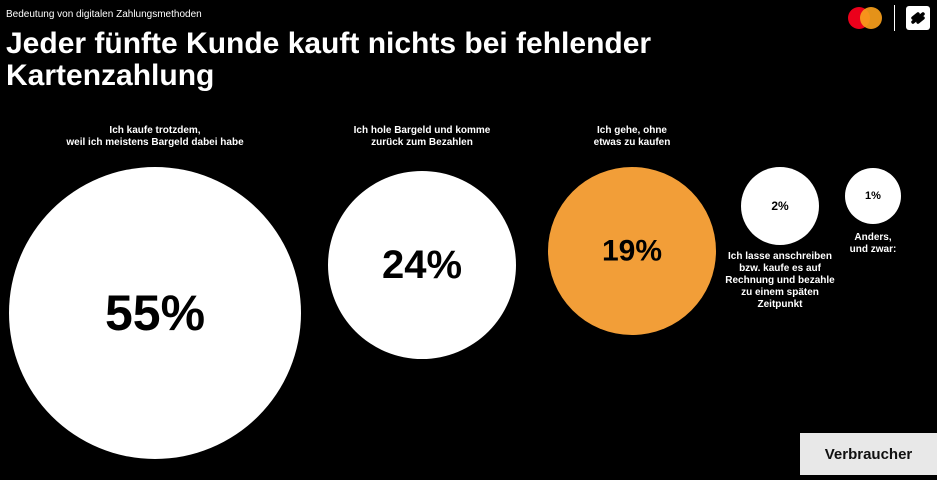  What do you see at coordinates (104, 14) in the screenshot?
I see `page-kicker: Bedeutung von digitalen Zahlungsmethoden` at bounding box center [104, 14].